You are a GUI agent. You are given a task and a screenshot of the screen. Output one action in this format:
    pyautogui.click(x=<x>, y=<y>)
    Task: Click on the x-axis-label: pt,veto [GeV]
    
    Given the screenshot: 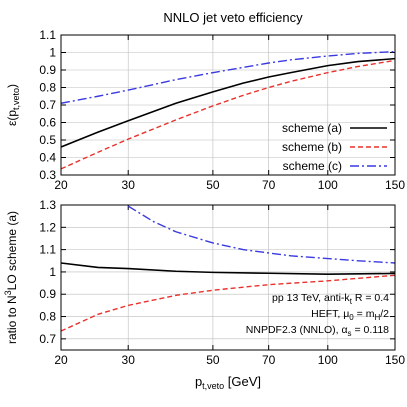 What is the action you would take?
    pyautogui.click(x=228, y=382)
    